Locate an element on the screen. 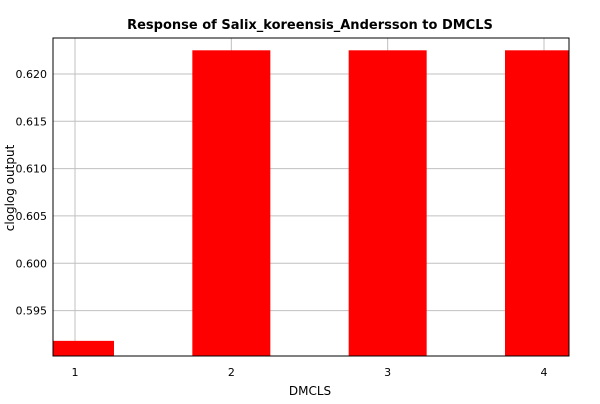 Image resolution: width=600 pixels, height=404 pixels. x-axis-label: DMCLS is located at coordinates (310, 391).